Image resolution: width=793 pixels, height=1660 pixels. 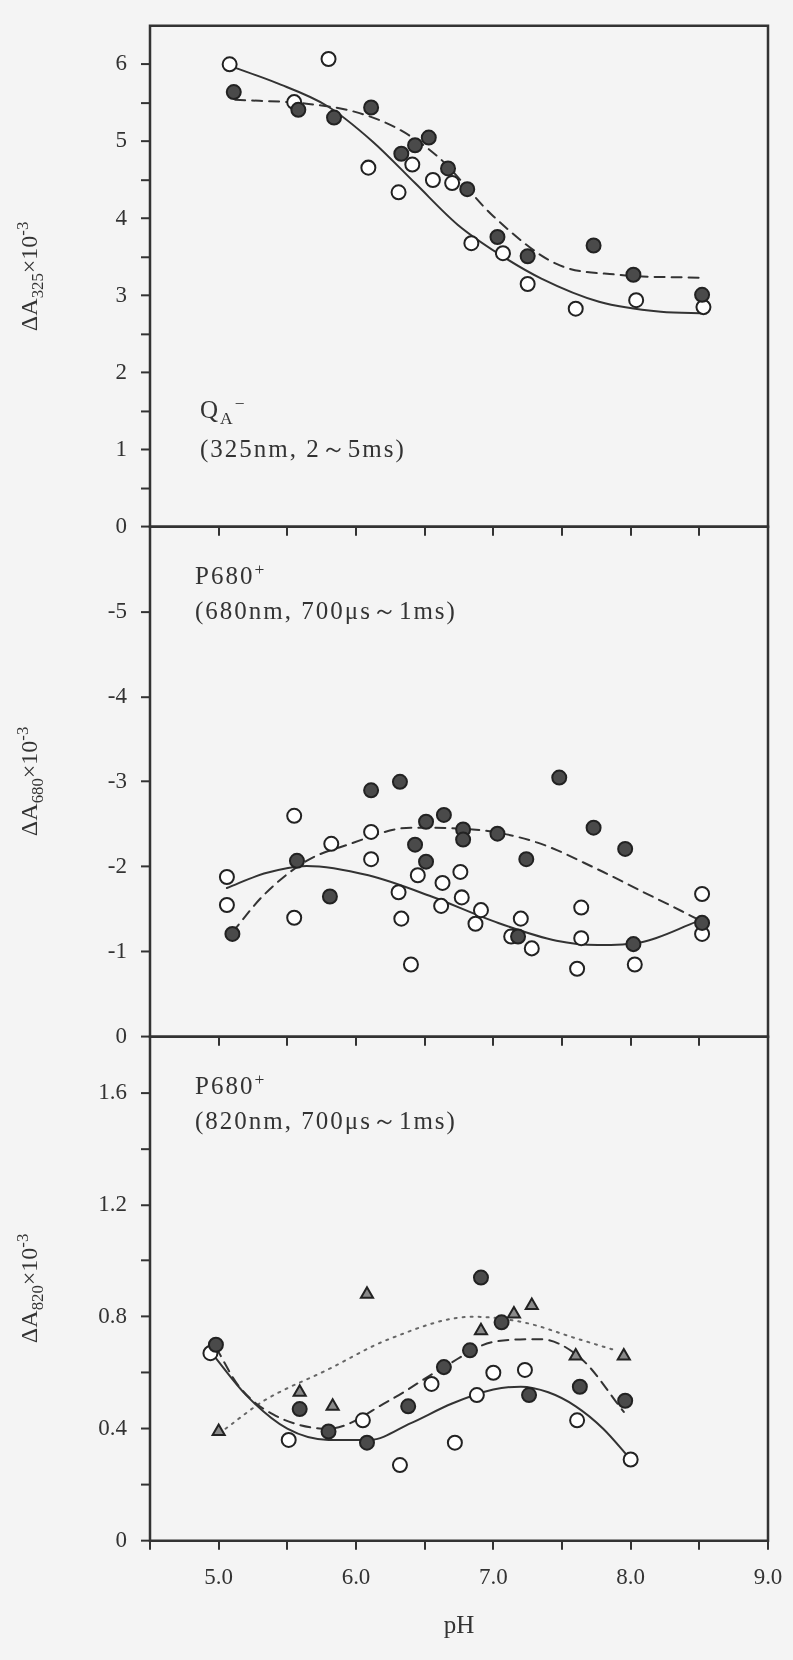 I want to click on x-axis-title: pH, so click(x=459, y=1625).